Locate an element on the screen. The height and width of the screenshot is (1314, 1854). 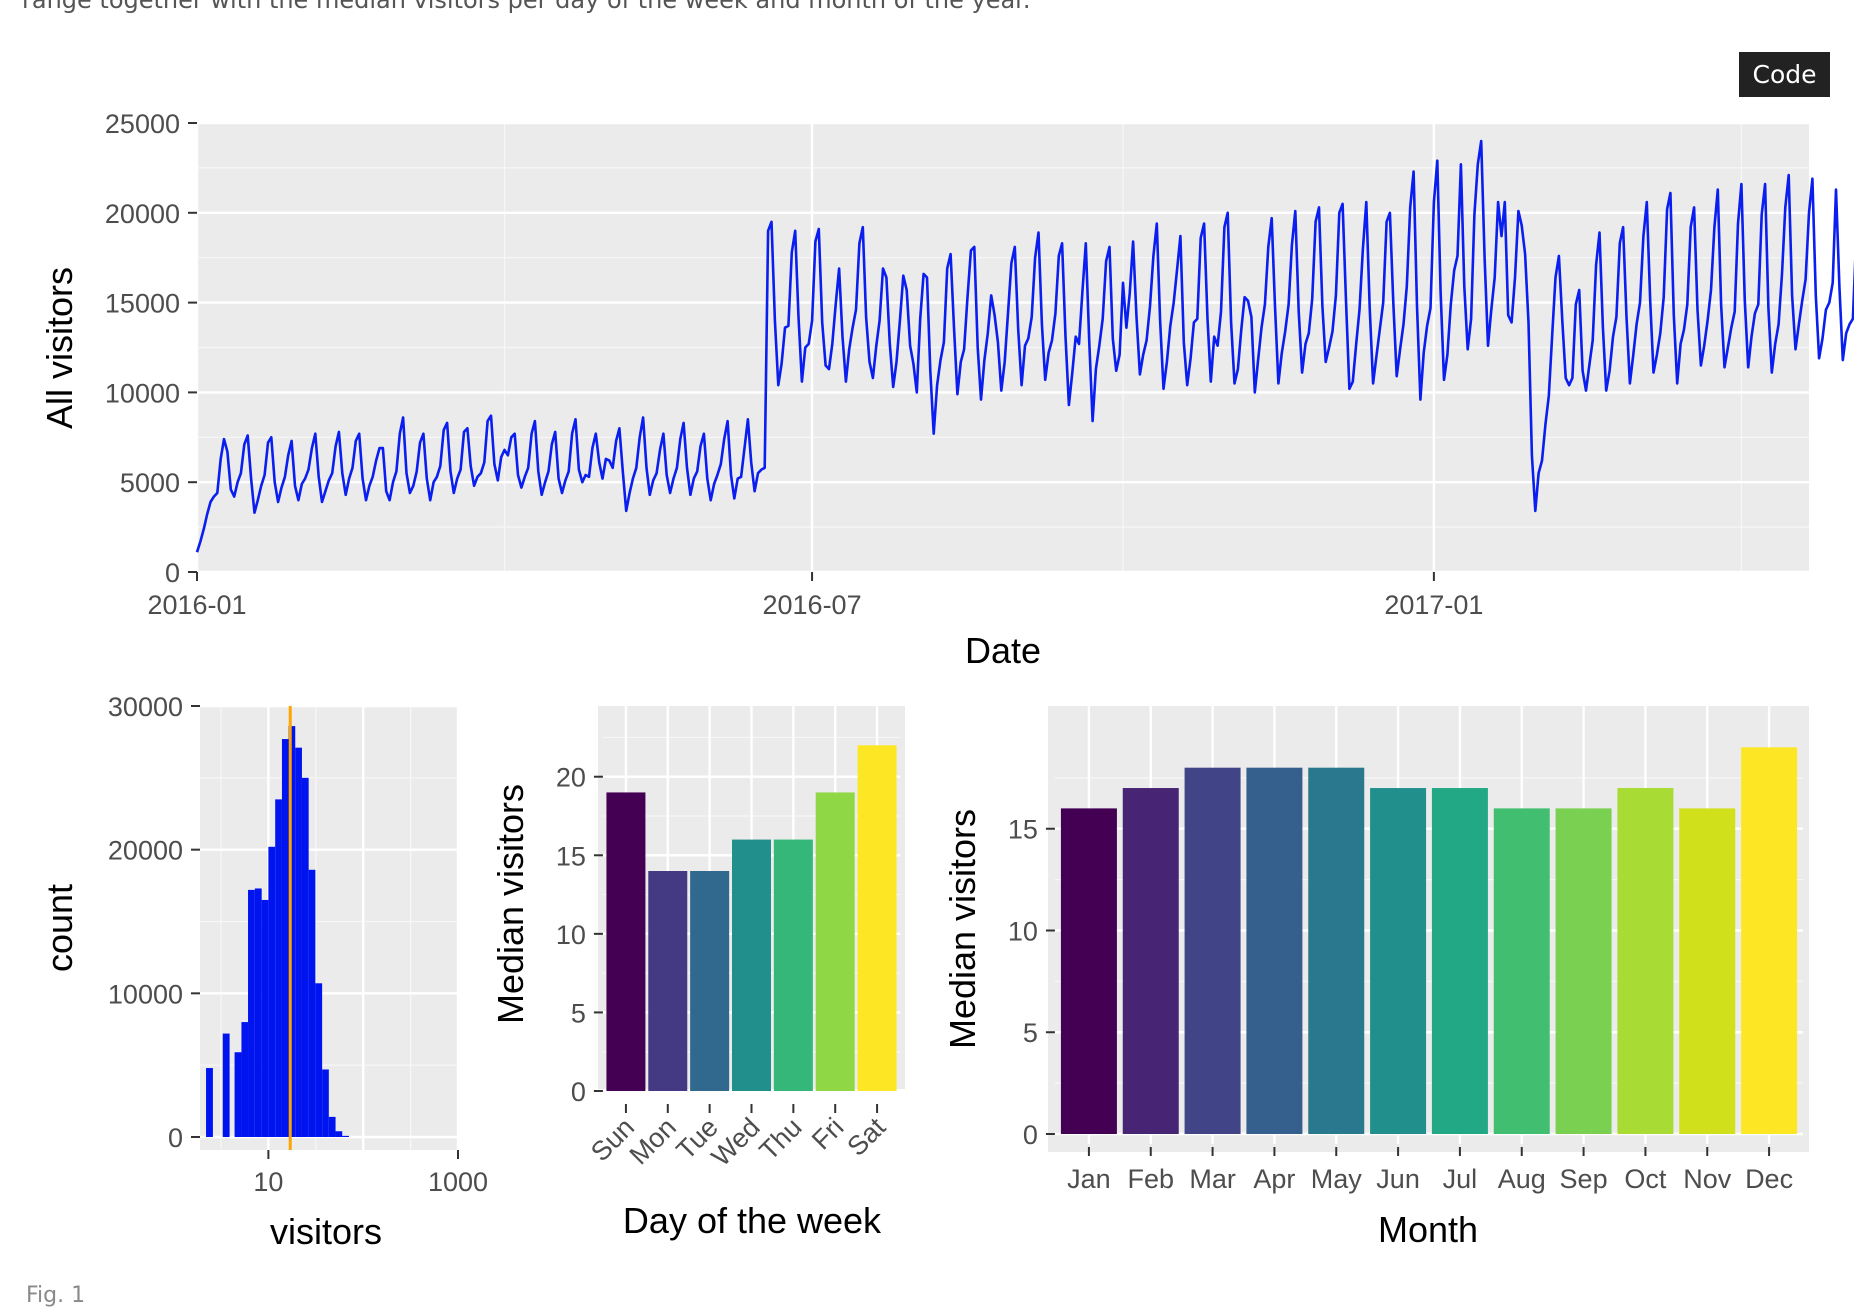
x-tick-label: 2017-01 is located at coordinates (1433, 605).